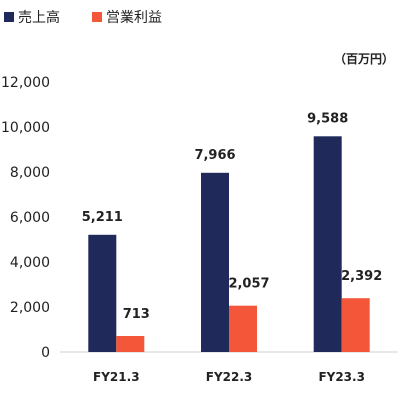 The height and width of the screenshot is (400, 400). I want to click on unit-label: （百万円）, so click(364, 58).